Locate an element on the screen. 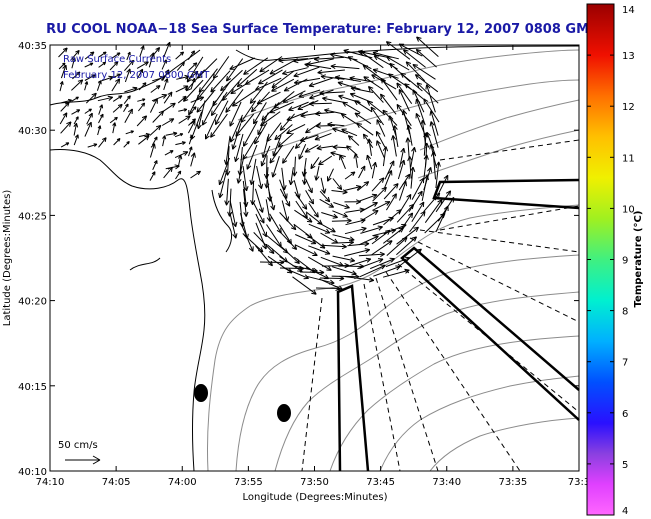  colorbar-tick-label: 12 is located at coordinates (628, 107).